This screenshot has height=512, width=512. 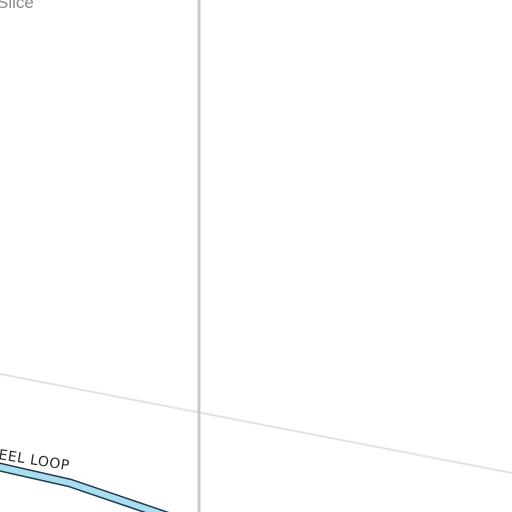 What do you see at coordinates (17, 6) in the screenshot?
I see `place-label: Slice` at bounding box center [17, 6].